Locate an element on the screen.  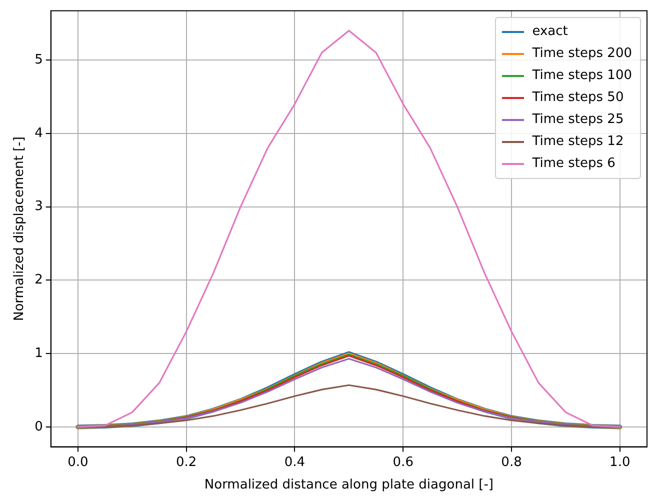
x-axis-title: Normalized distance along plate diagonal [-] is located at coordinates (349, 485).